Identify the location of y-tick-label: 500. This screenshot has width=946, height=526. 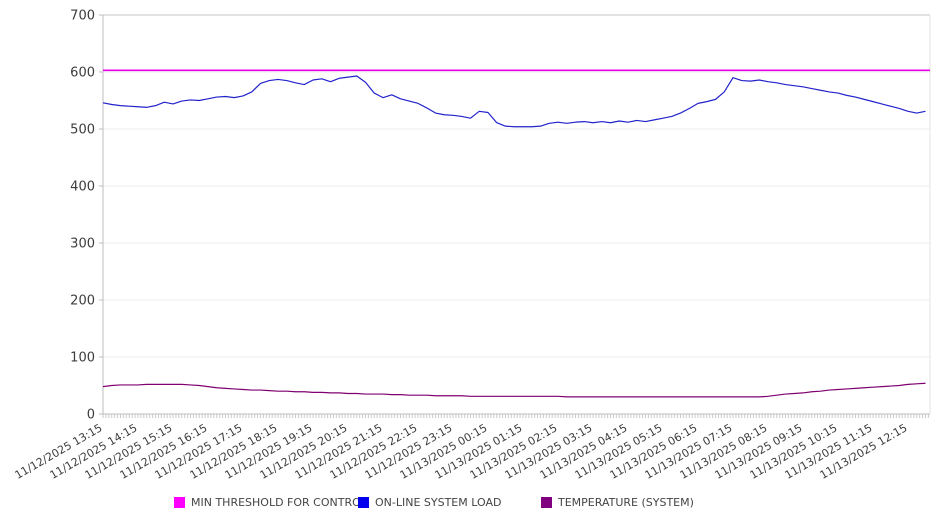
(82, 130).